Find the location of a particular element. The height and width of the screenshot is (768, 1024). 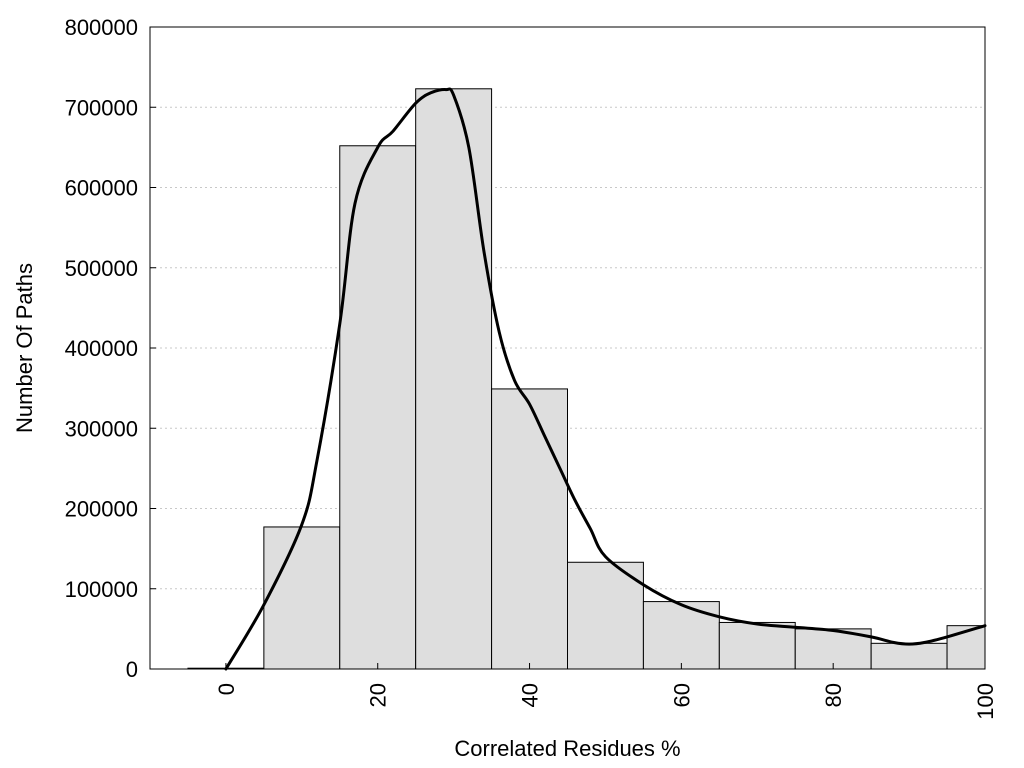

x-tick-label-3: 60 is located at coordinates (681, 695).